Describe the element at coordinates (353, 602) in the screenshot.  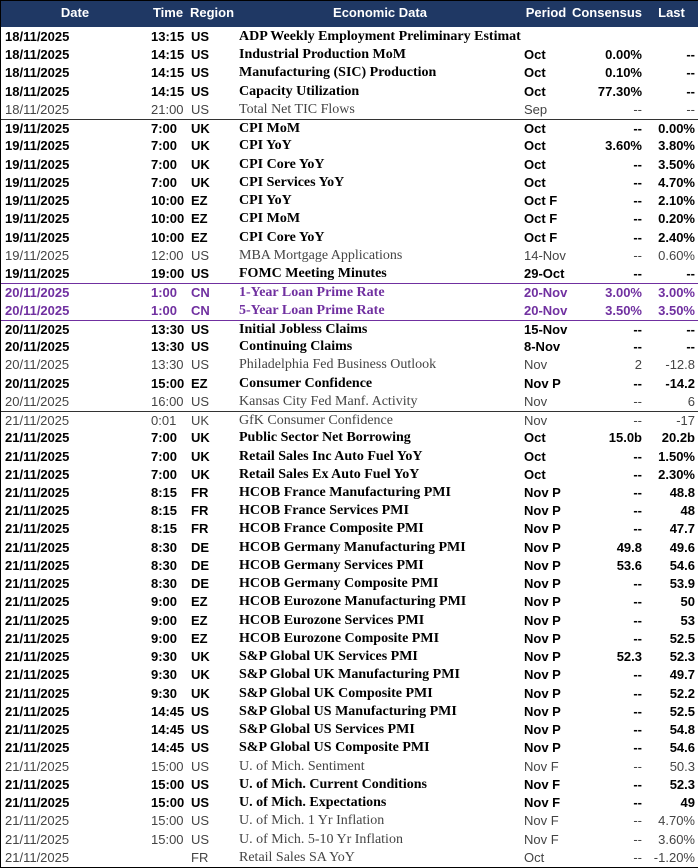
I see `event-cell: HCOB Eurozone Manufacturing PMI` at that location.